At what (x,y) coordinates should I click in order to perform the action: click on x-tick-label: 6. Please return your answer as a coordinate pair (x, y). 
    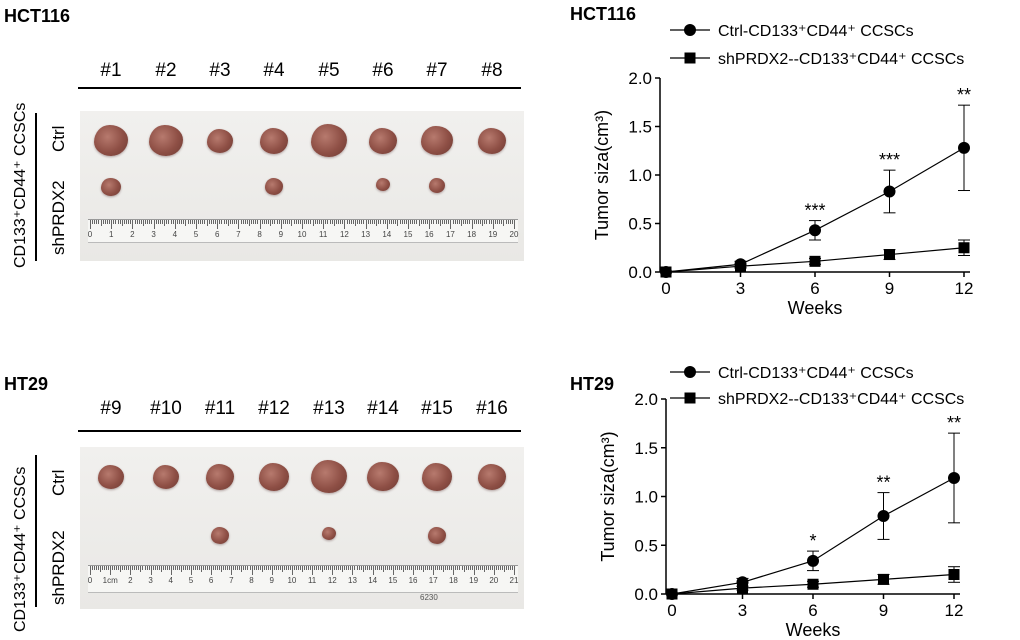
    Looking at the image, I should click on (812, 610).